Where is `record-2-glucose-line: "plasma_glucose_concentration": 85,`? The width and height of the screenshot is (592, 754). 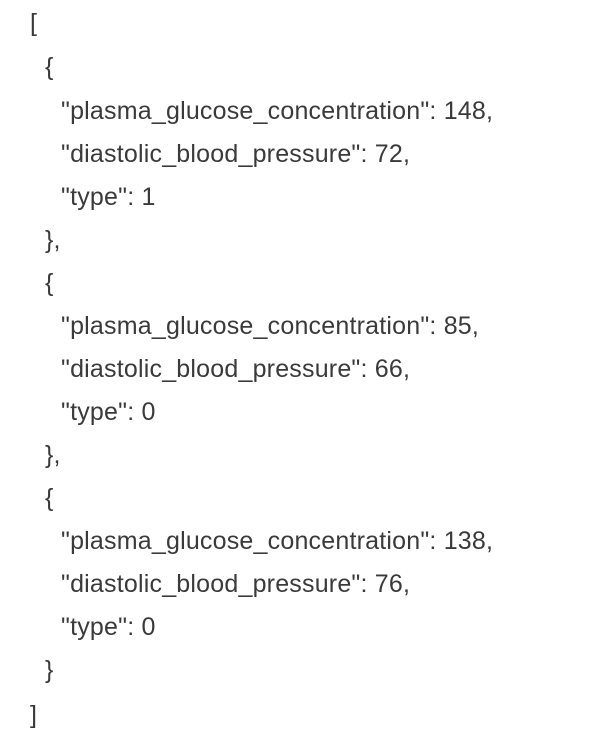 record-2-glucose-line: "plasma_glucose_concentration": 85, is located at coordinates (270, 326).